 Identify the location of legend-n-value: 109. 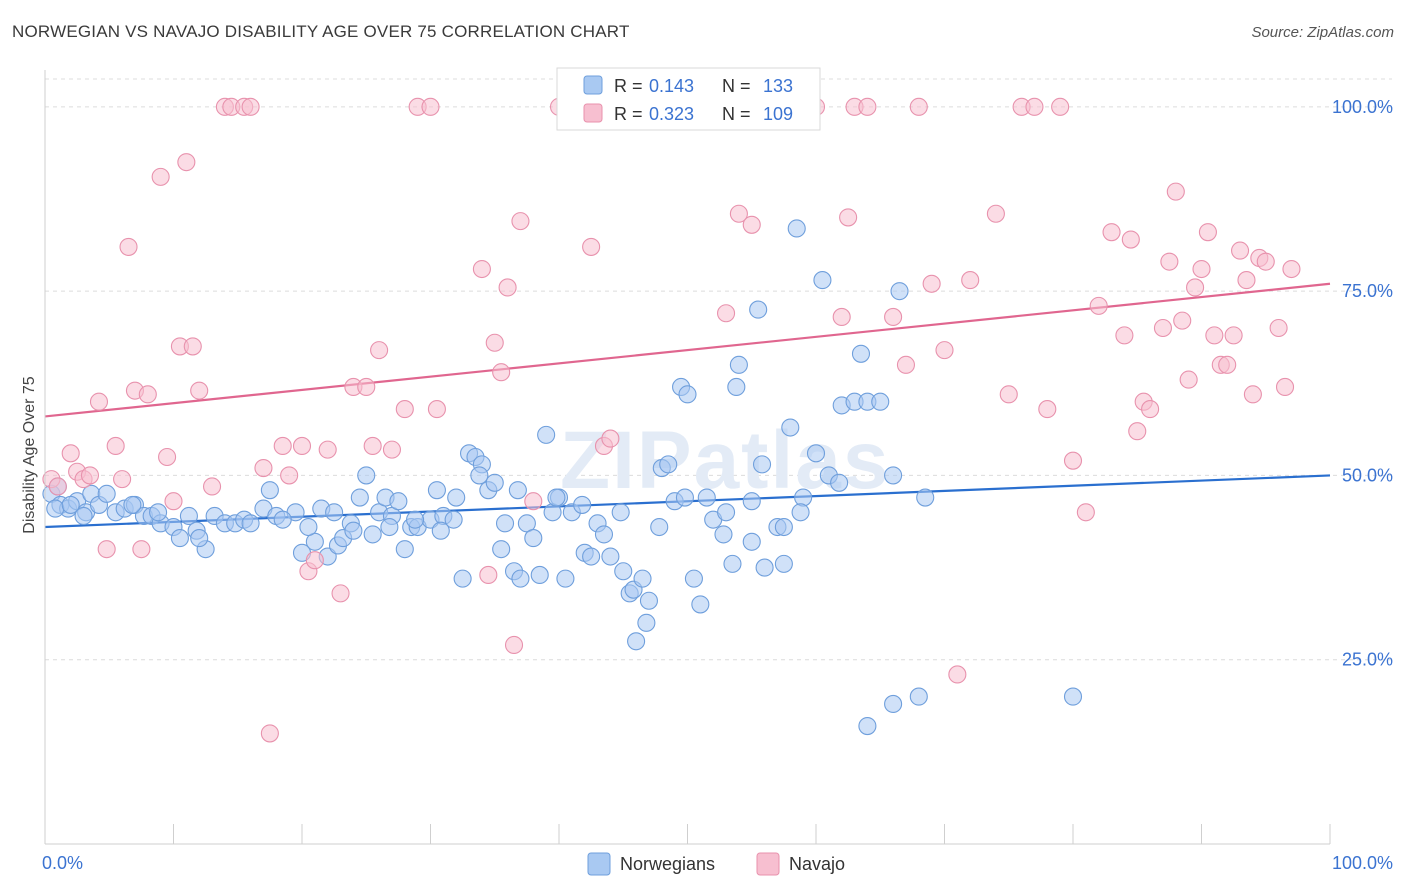
(778, 114).